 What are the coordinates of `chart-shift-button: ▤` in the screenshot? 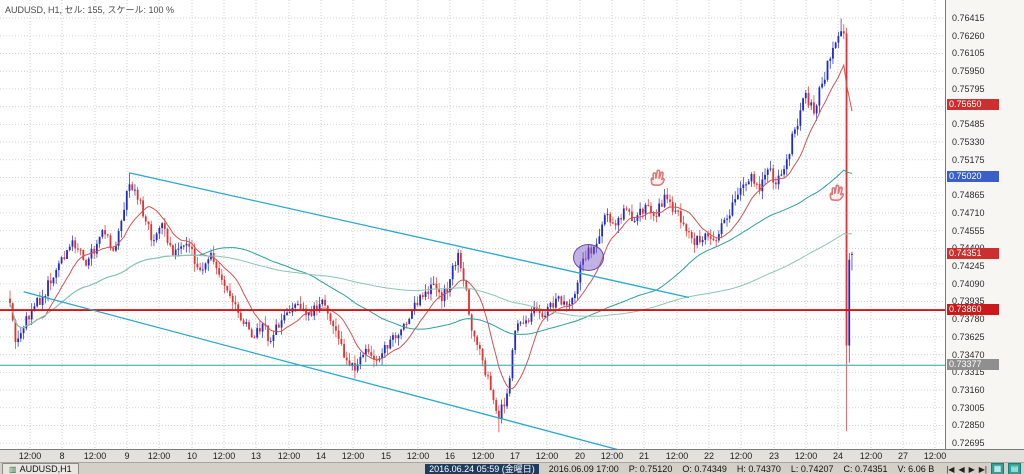 It's located at (1014, 468).